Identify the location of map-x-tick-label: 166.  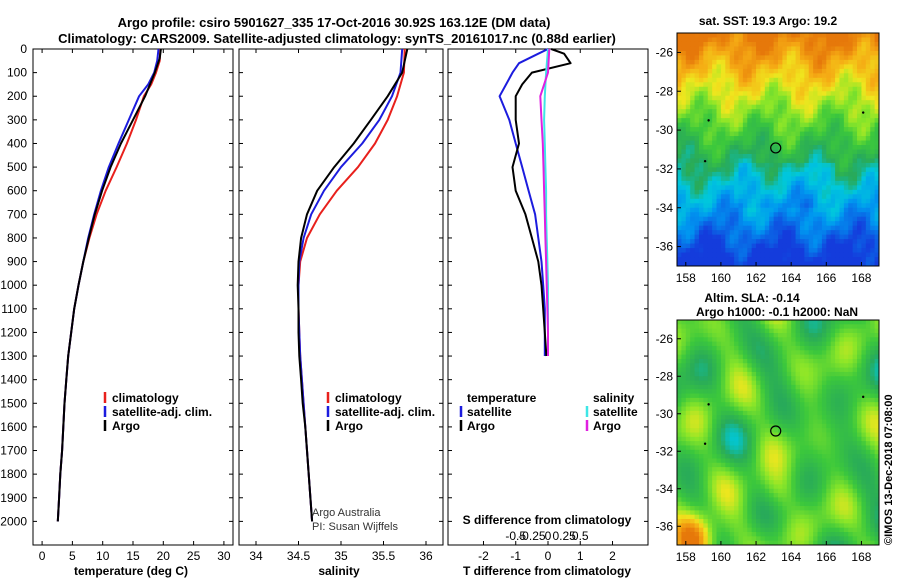
(826, 278).